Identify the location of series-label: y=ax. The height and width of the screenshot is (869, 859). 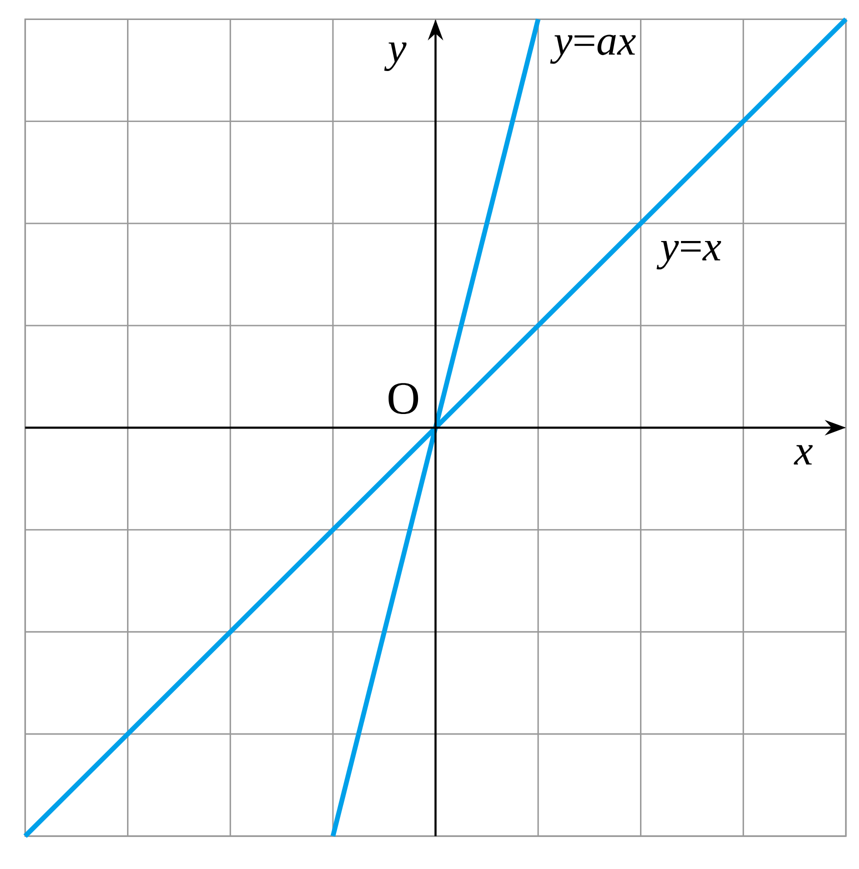
(593, 49).